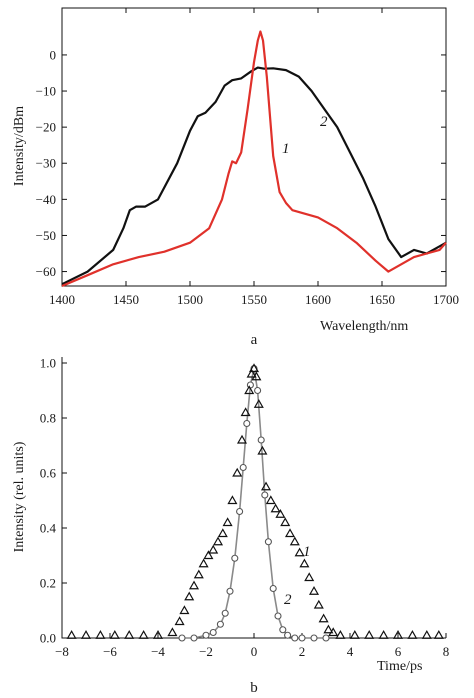 The image size is (474, 698). What do you see at coordinates (46, 163) in the screenshot?
I see `panel-a-ytick-label: −30` at bounding box center [46, 163].